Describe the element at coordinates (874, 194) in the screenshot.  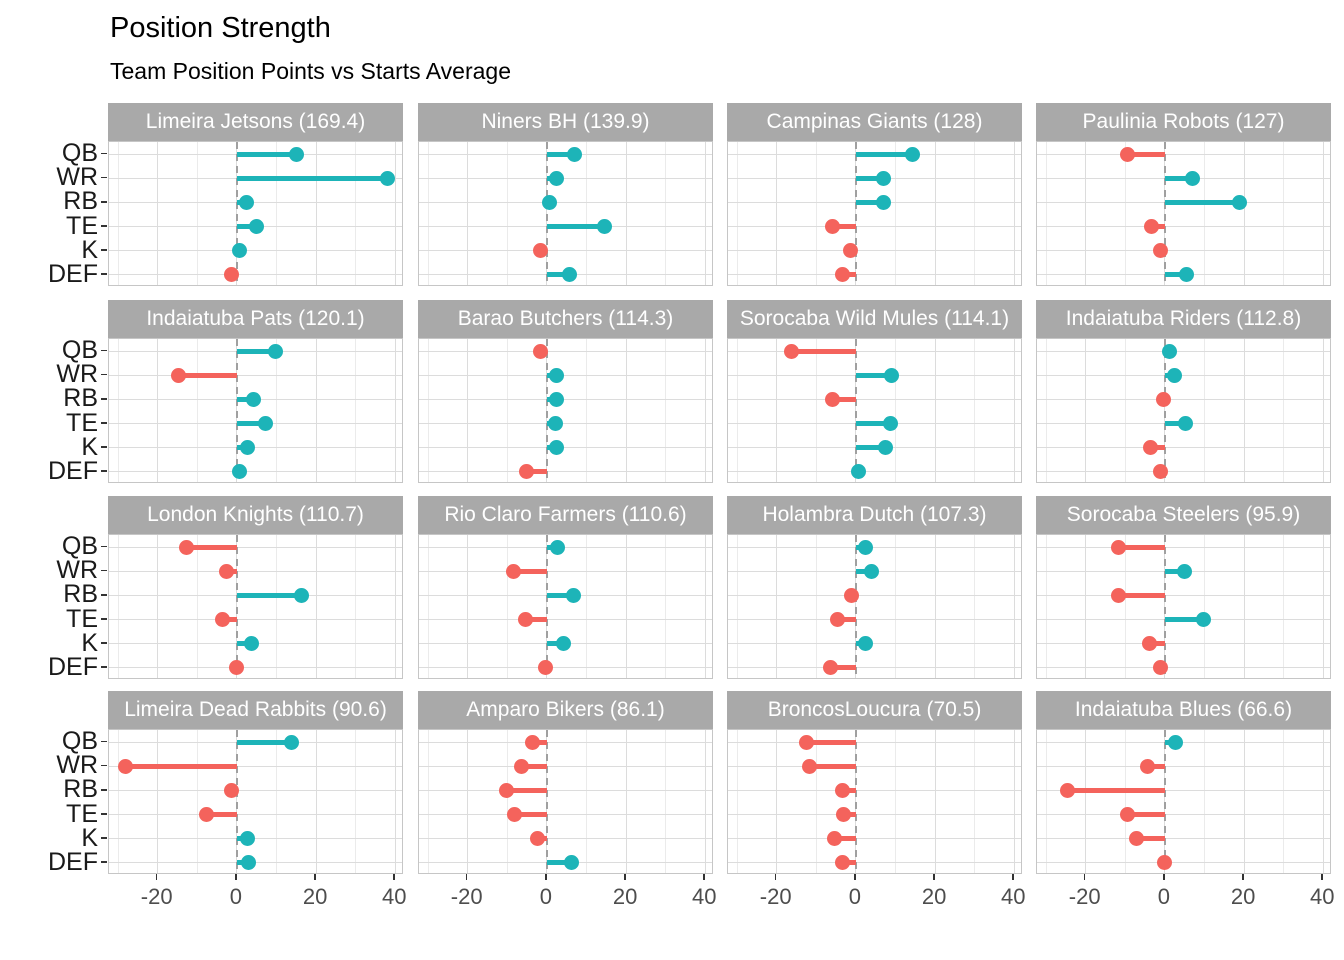
I see `facet: Campinas Giants (128)` at that location.